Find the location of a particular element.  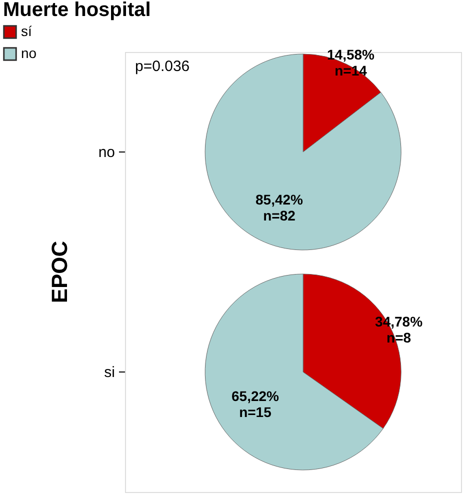

text: p=0.036 is located at coordinates (162, 66).